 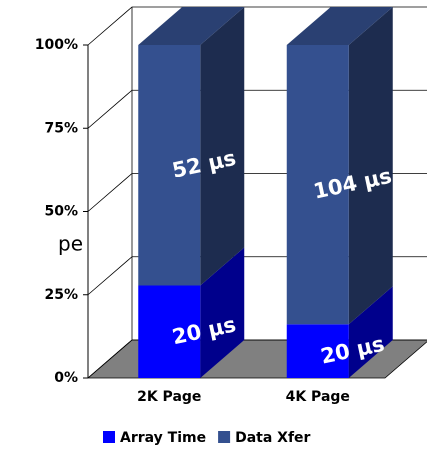 What do you see at coordinates (272, 438) in the screenshot?
I see `legend-label: Data Xfer` at bounding box center [272, 438].